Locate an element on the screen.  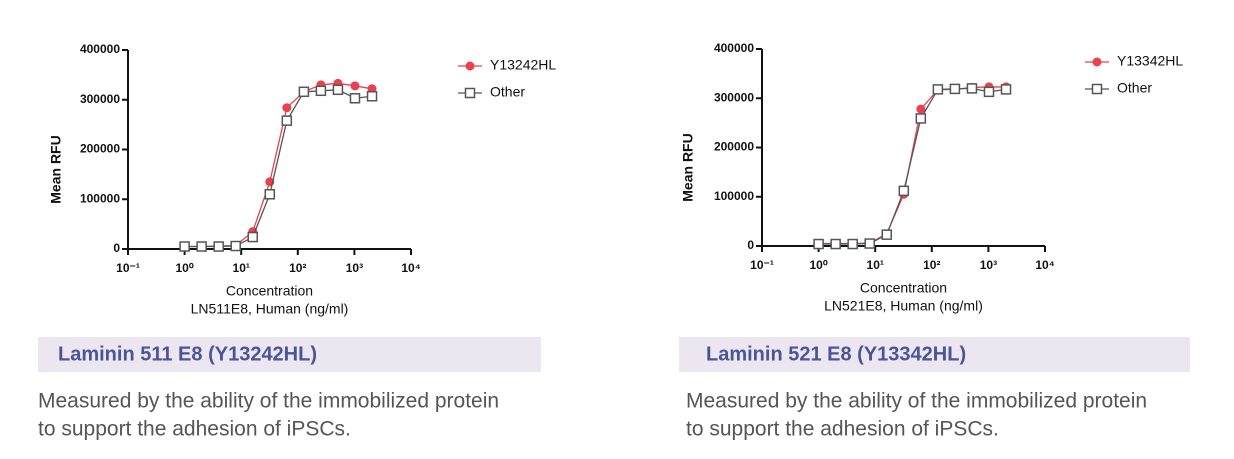
x-axis-label: LN521E8, Human (ng/ml) is located at coordinates (903, 306).